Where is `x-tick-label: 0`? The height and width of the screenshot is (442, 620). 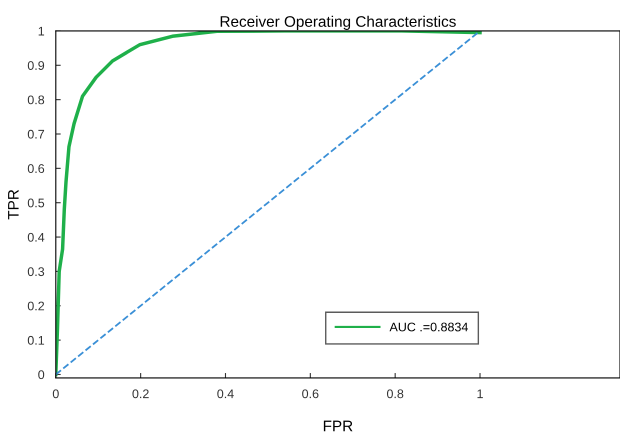 x-tick-label: 0 is located at coordinates (55, 393).